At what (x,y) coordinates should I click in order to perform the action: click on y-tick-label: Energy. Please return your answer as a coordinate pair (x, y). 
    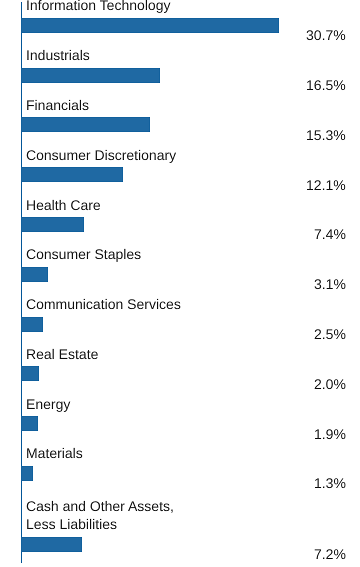
    Looking at the image, I should click on (48, 404).